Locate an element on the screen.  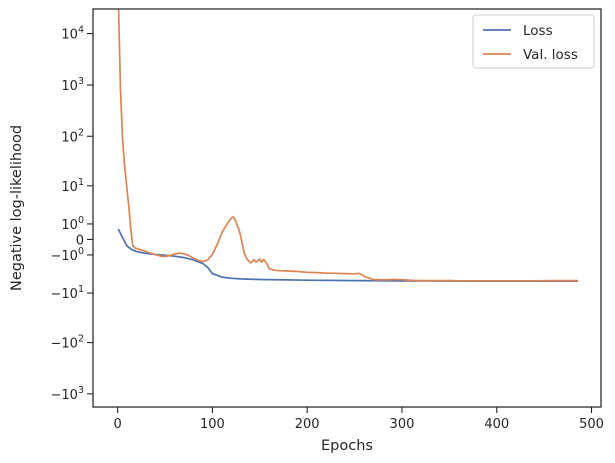
y-tick-label: 0 is located at coordinates (80, 240).